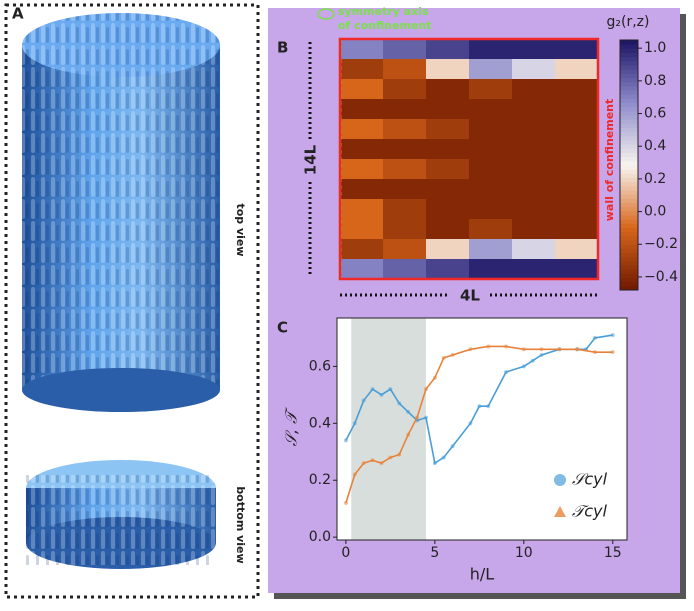 Image resolution: width=694 pixels, height=611 pixels. I want to click on wall-label: wall of confinement, so click(609, 160).